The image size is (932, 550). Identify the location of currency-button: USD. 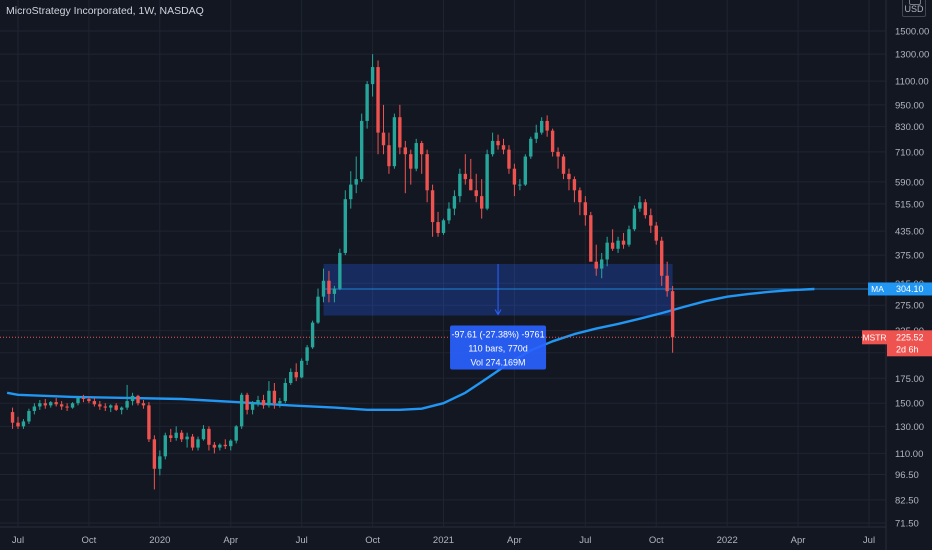
(914, 8).